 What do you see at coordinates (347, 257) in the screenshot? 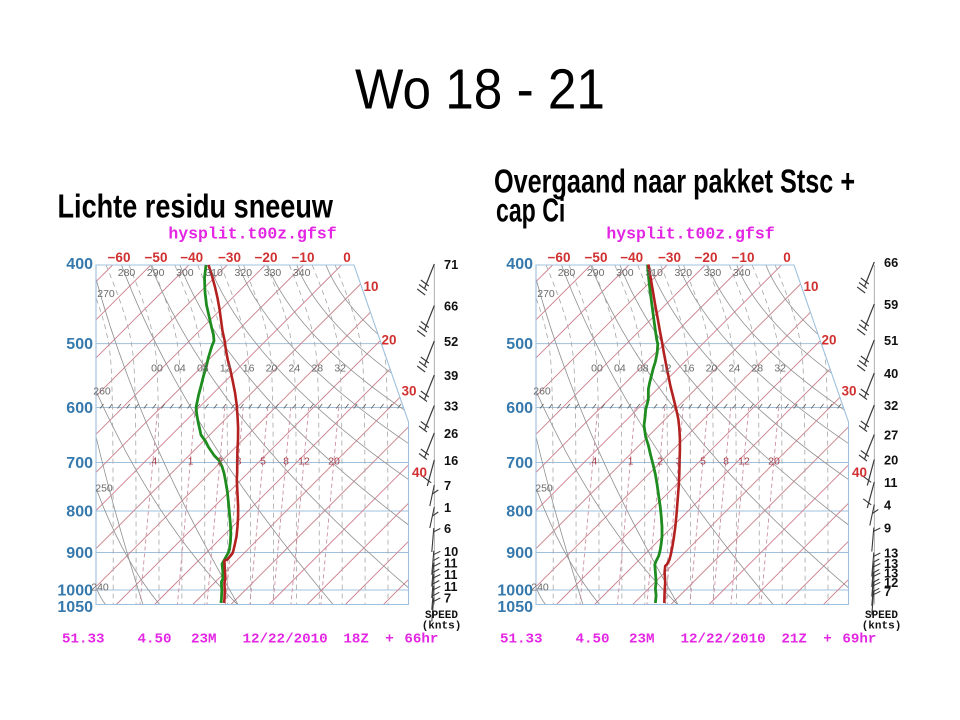
I see `svg-text: 0` at bounding box center [347, 257].